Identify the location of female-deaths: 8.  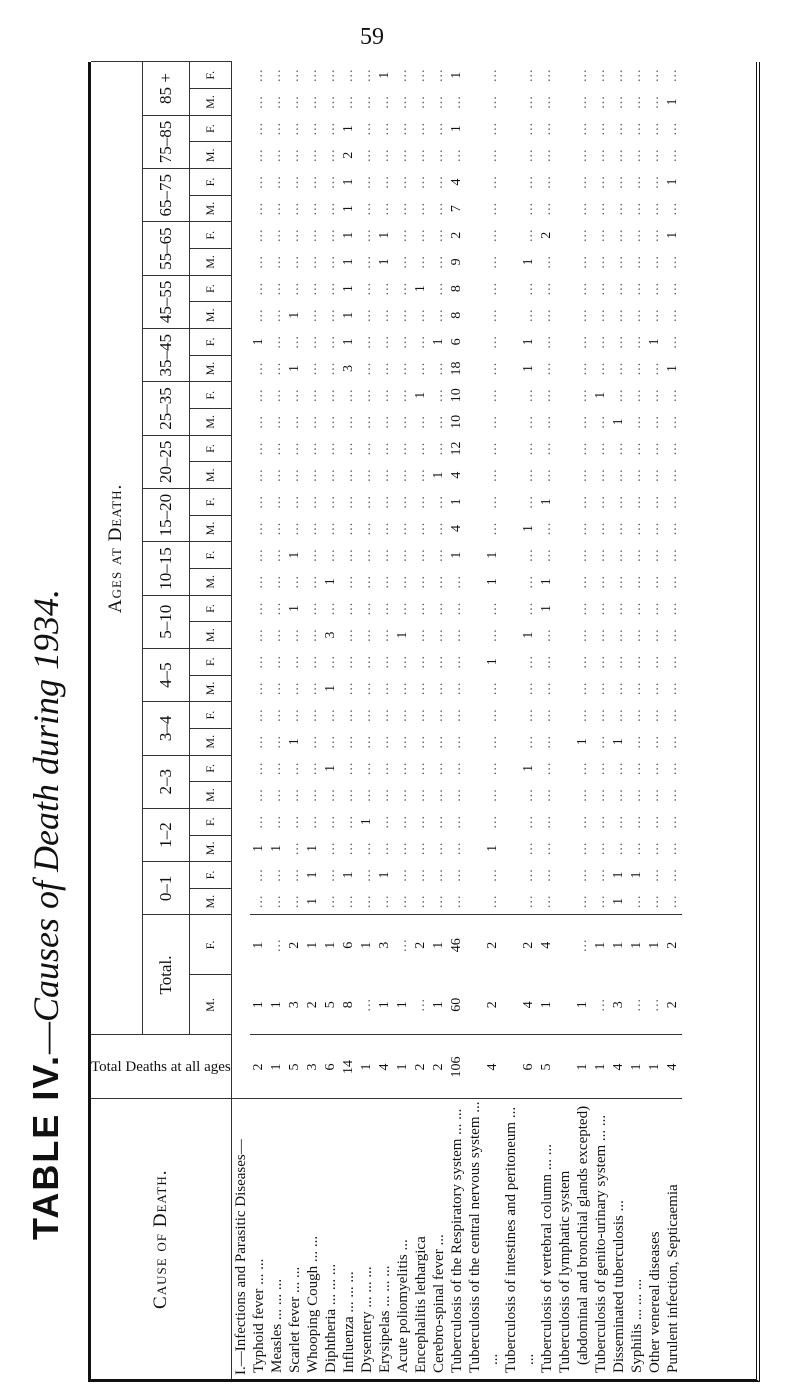
(456, 289).